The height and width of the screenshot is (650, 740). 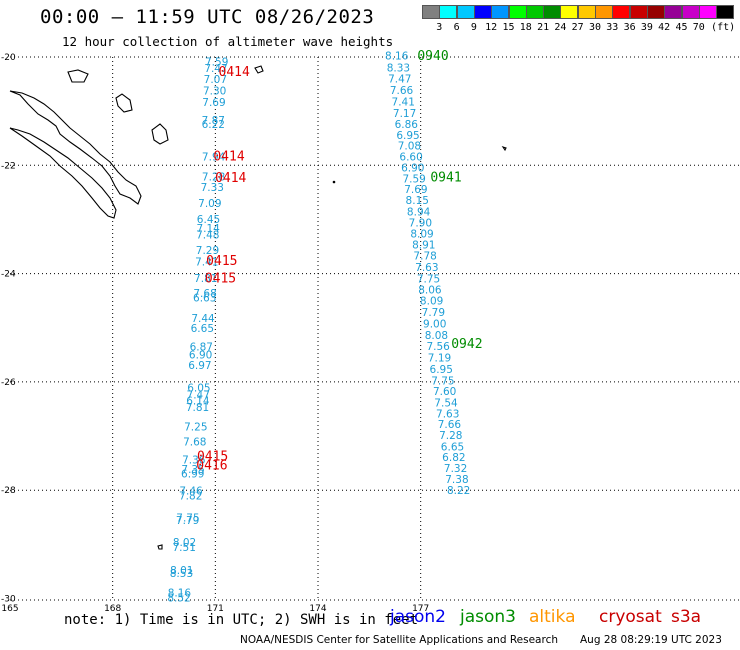 I want to click on colorbar-label: 24, so click(x=560, y=27).